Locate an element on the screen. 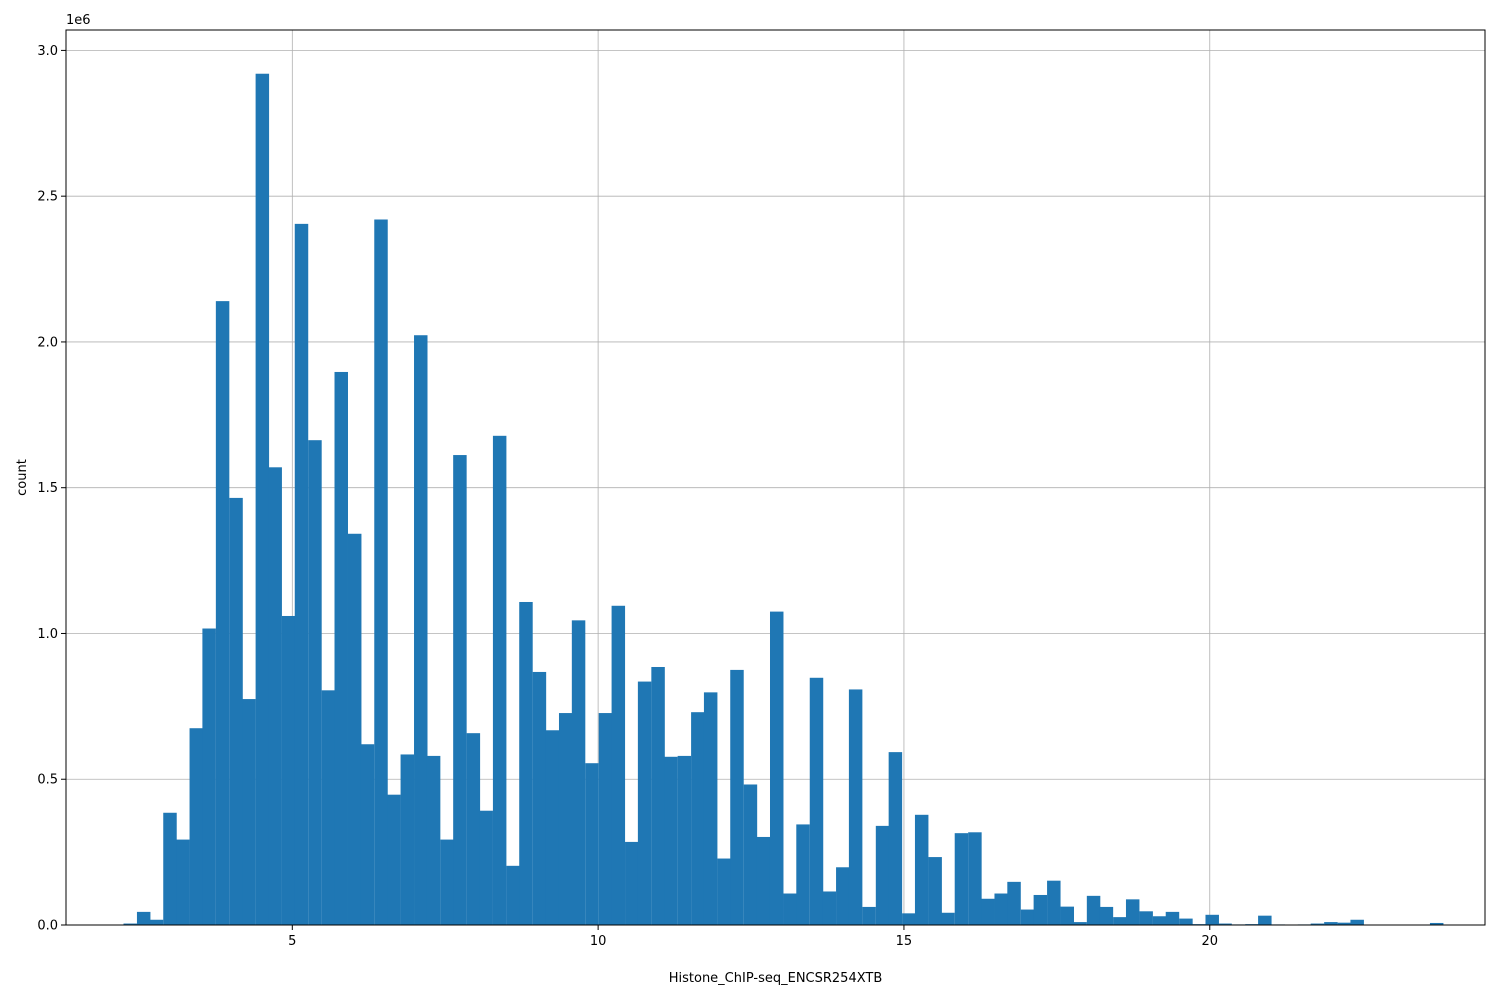  x-tick-label: 20 is located at coordinates (1209, 941).